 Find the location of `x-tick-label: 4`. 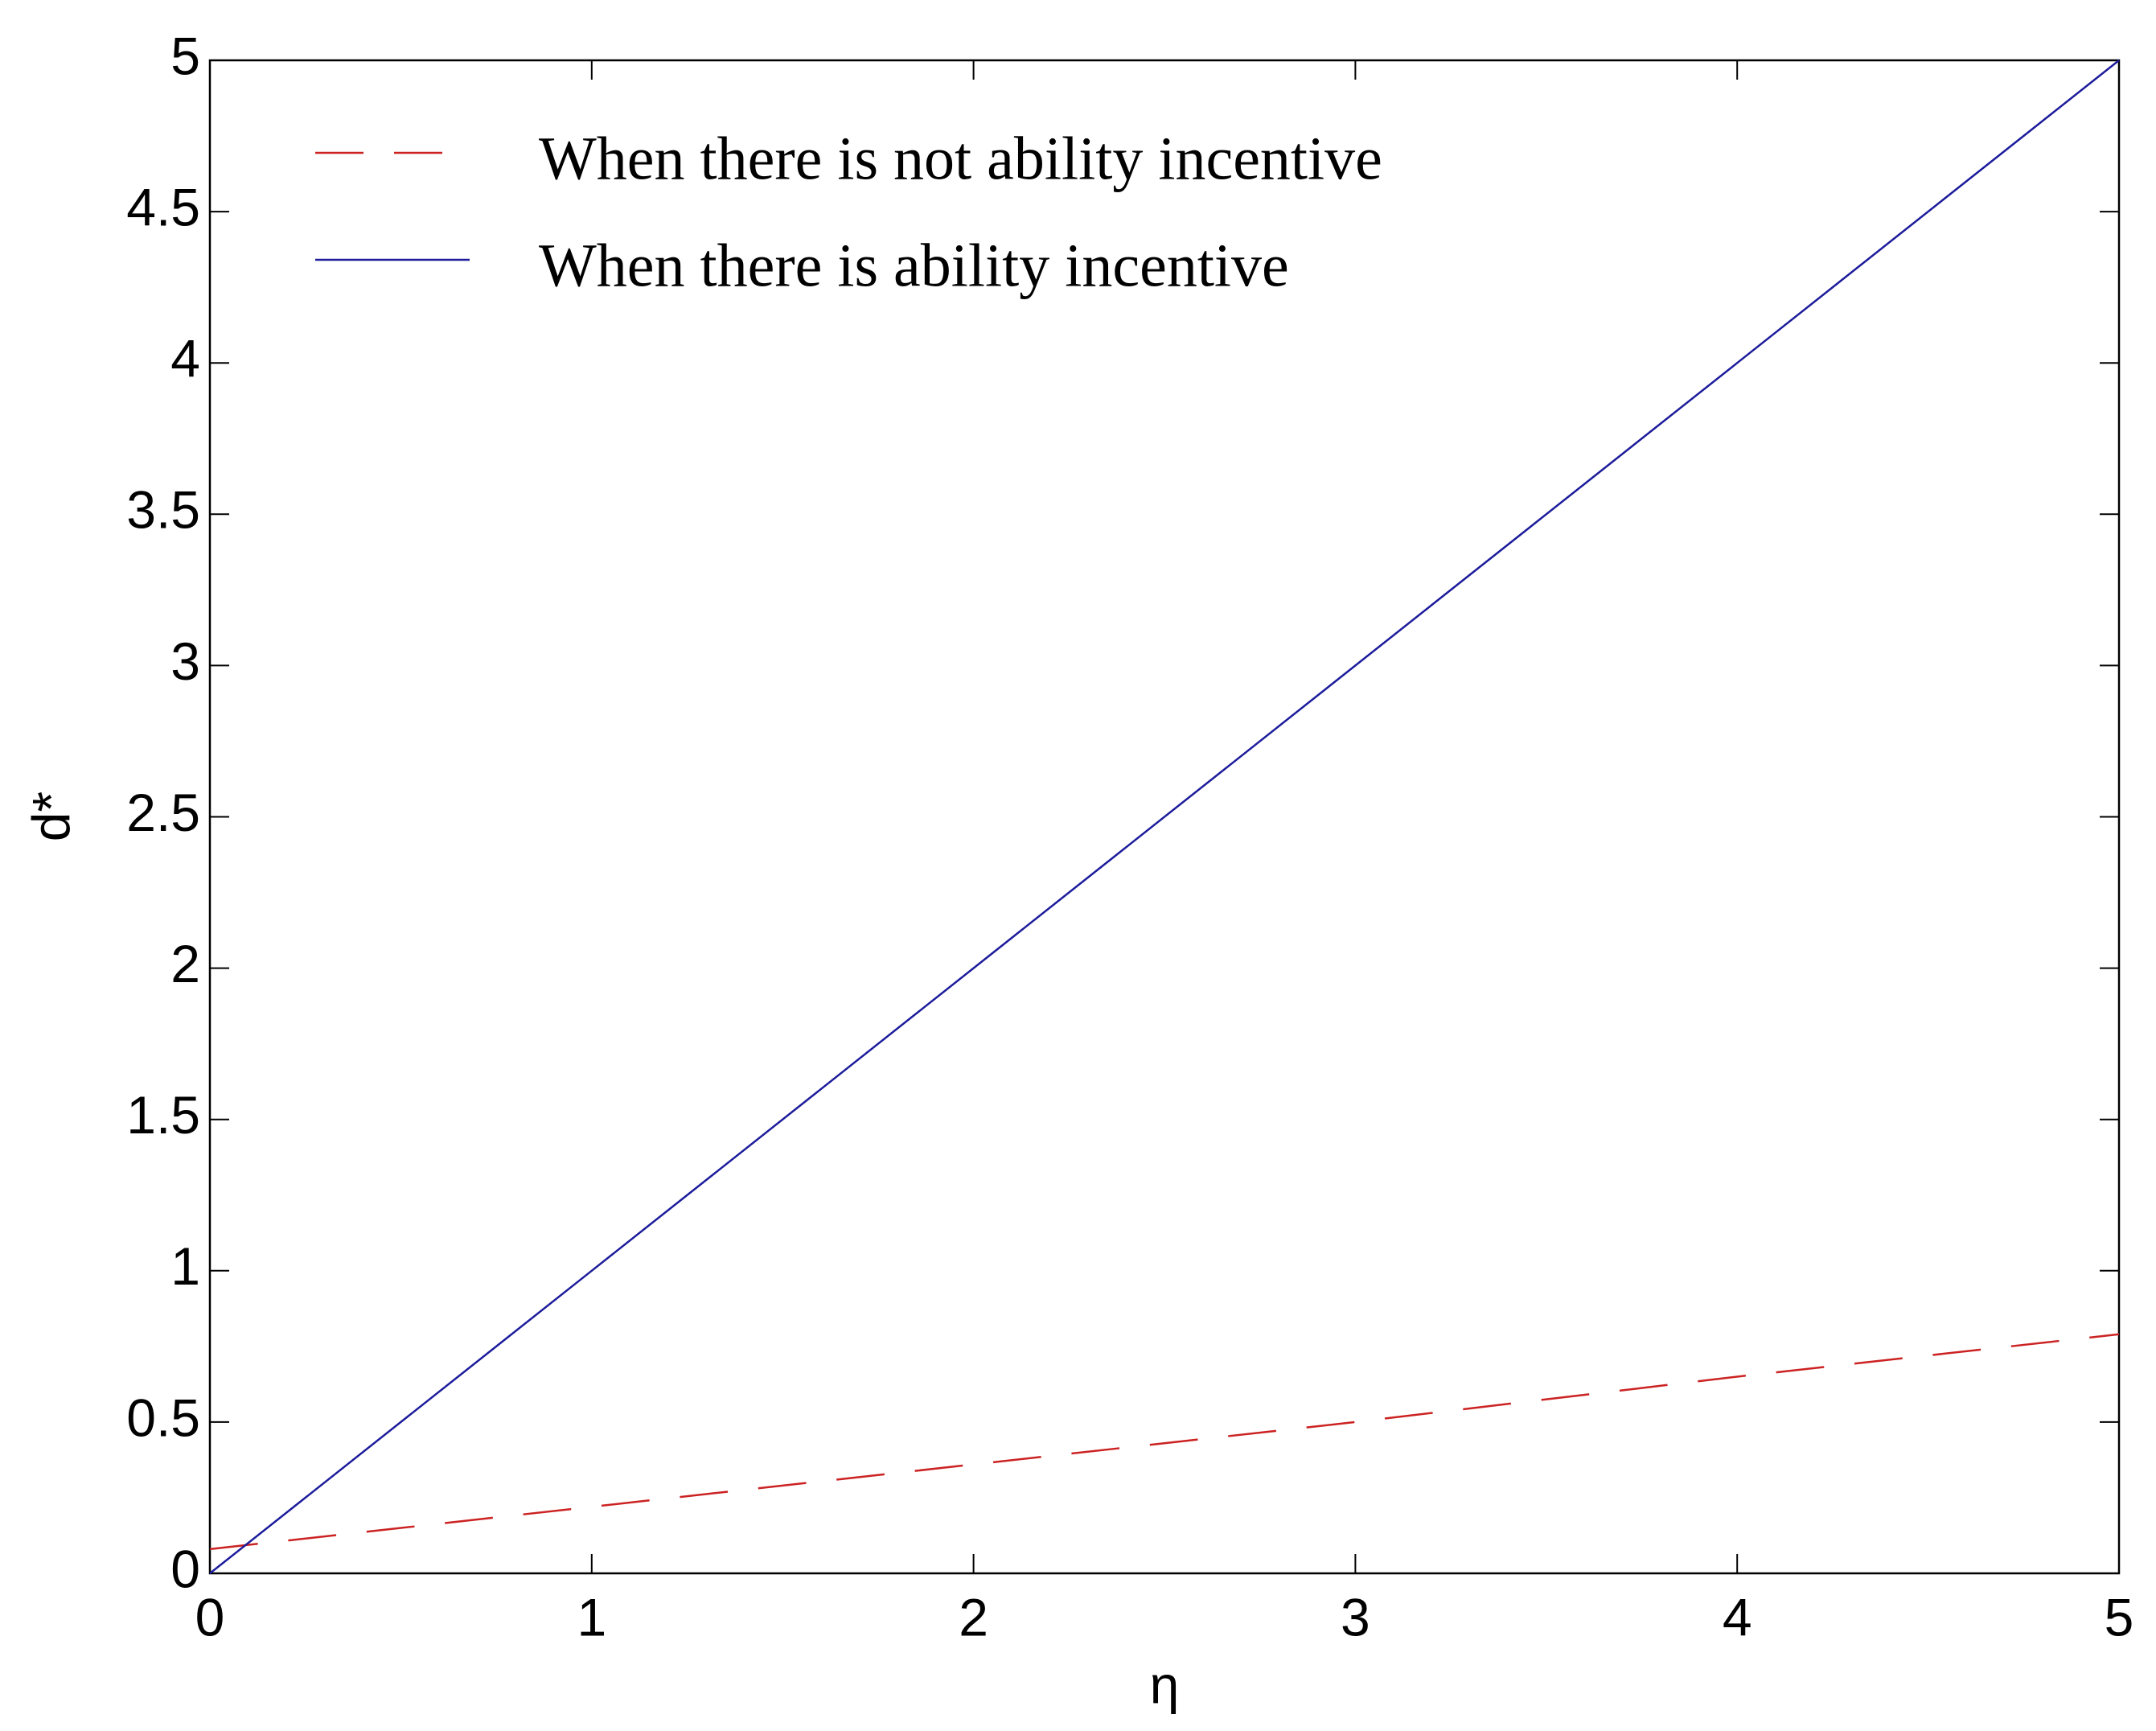

x-tick-label: 4 is located at coordinates (1737, 1617).